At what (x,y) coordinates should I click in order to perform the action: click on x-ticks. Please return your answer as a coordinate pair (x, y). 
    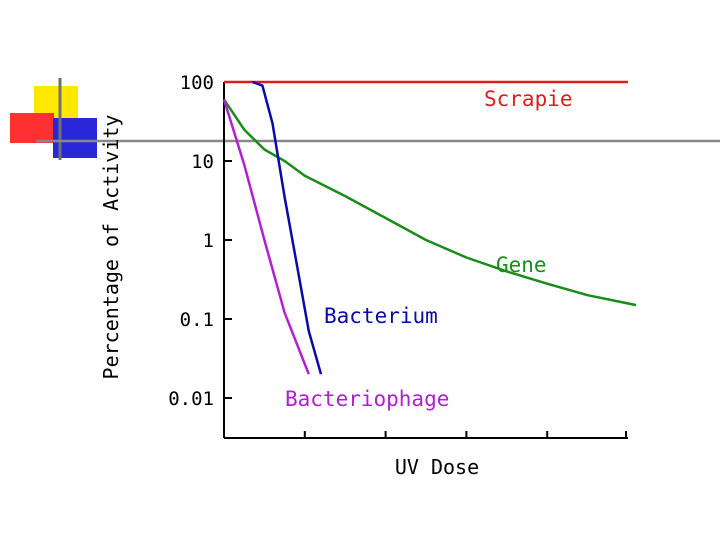
    Looking at the image, I should click on (465, 434).